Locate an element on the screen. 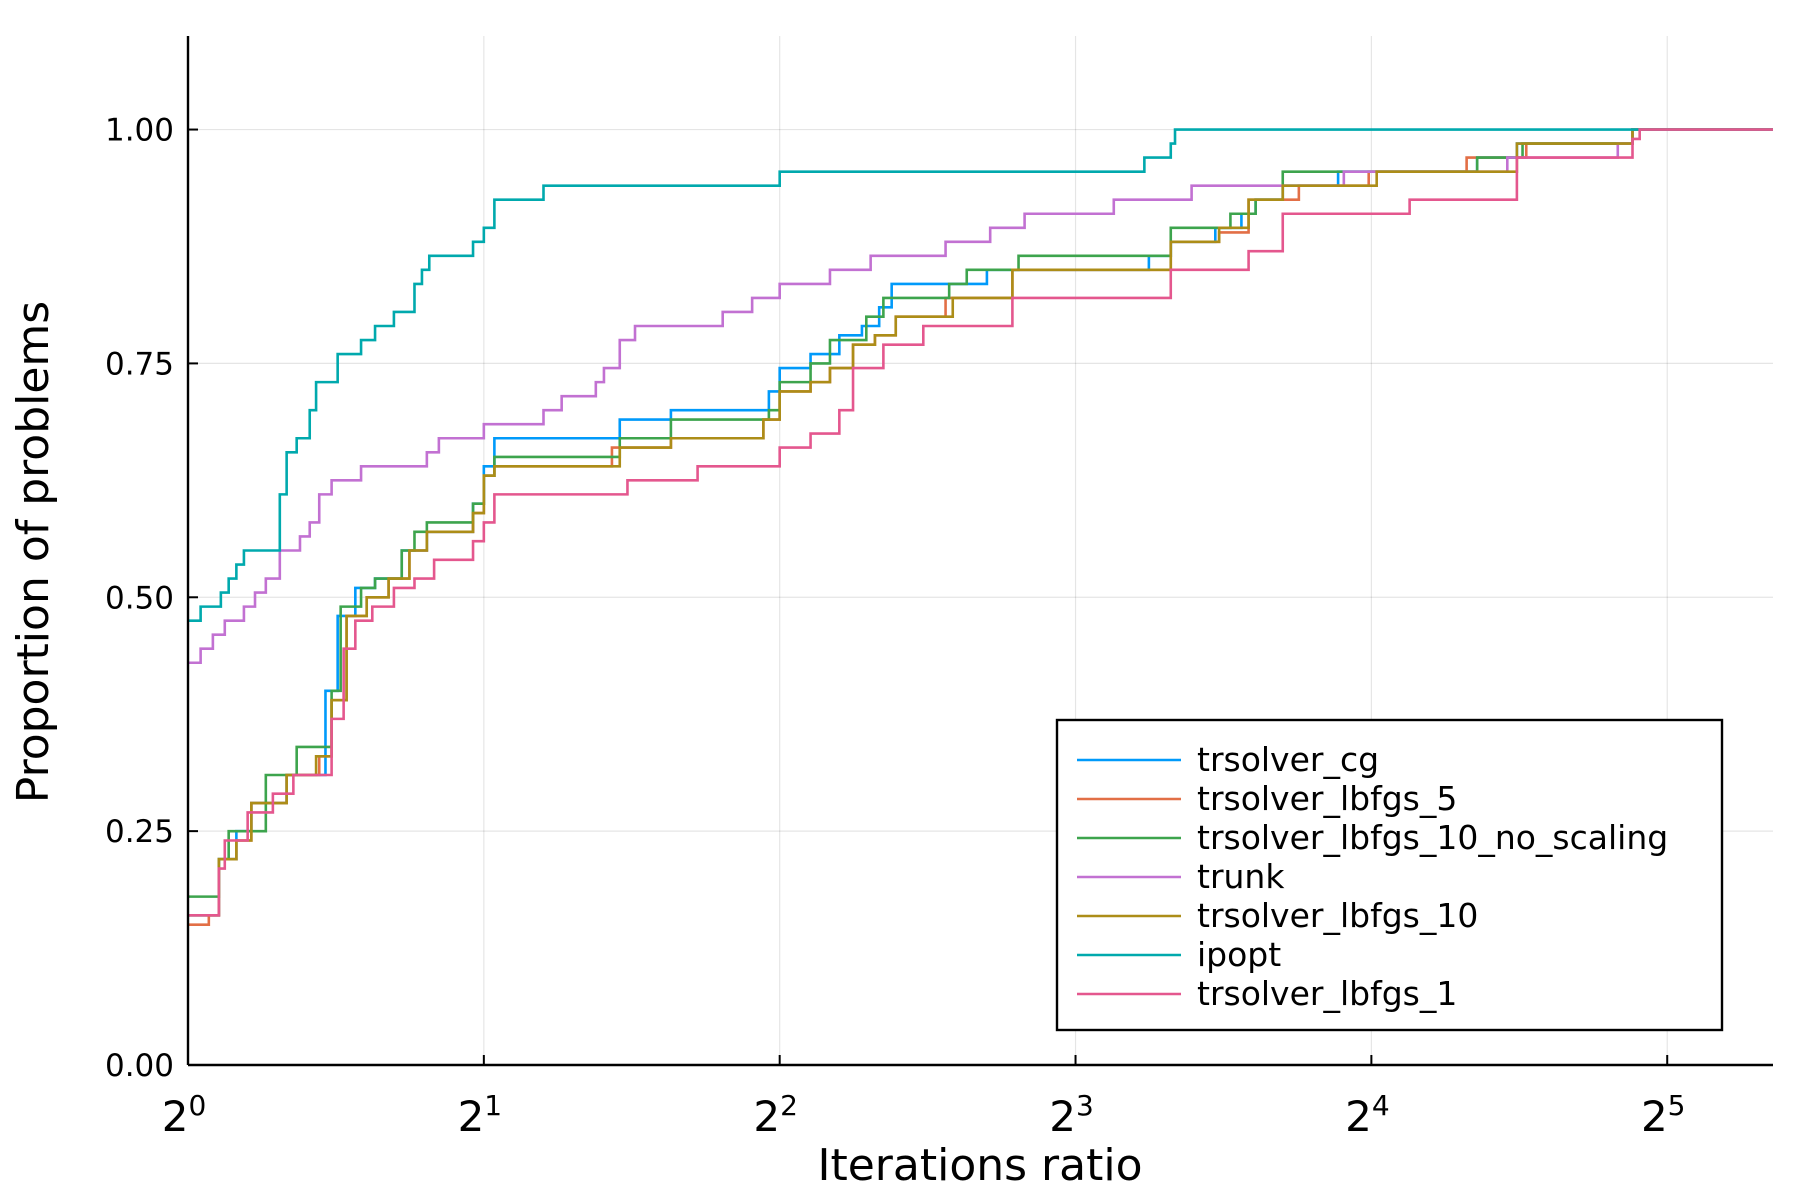  legend-label: trsolver_lbfgs_5 is located at coordinates (1327, 798).